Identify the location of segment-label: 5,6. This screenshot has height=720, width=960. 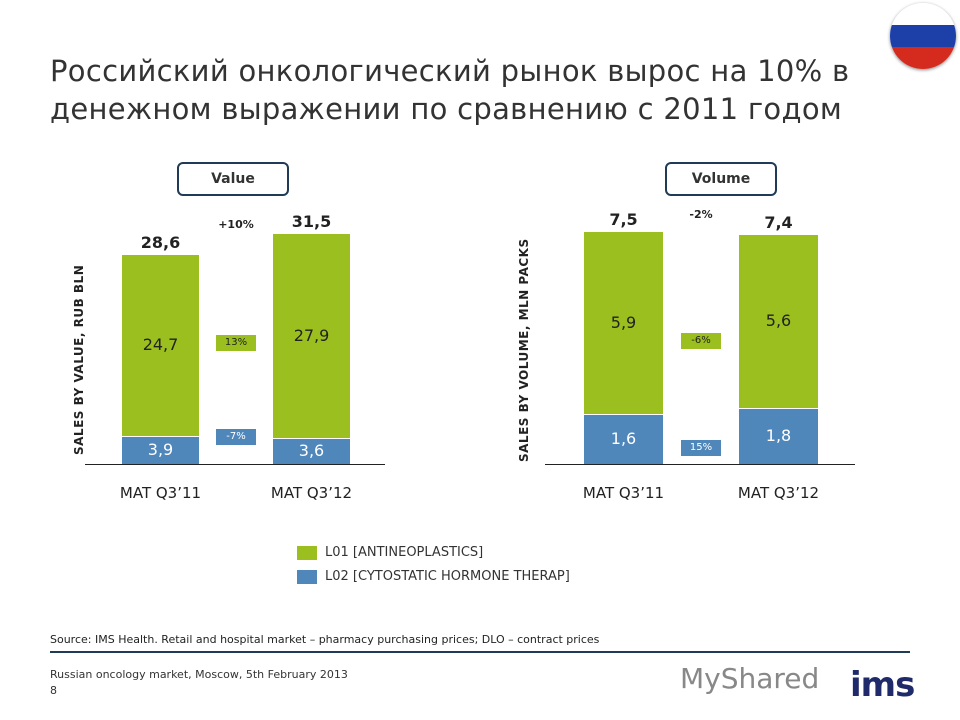
(778, 321).